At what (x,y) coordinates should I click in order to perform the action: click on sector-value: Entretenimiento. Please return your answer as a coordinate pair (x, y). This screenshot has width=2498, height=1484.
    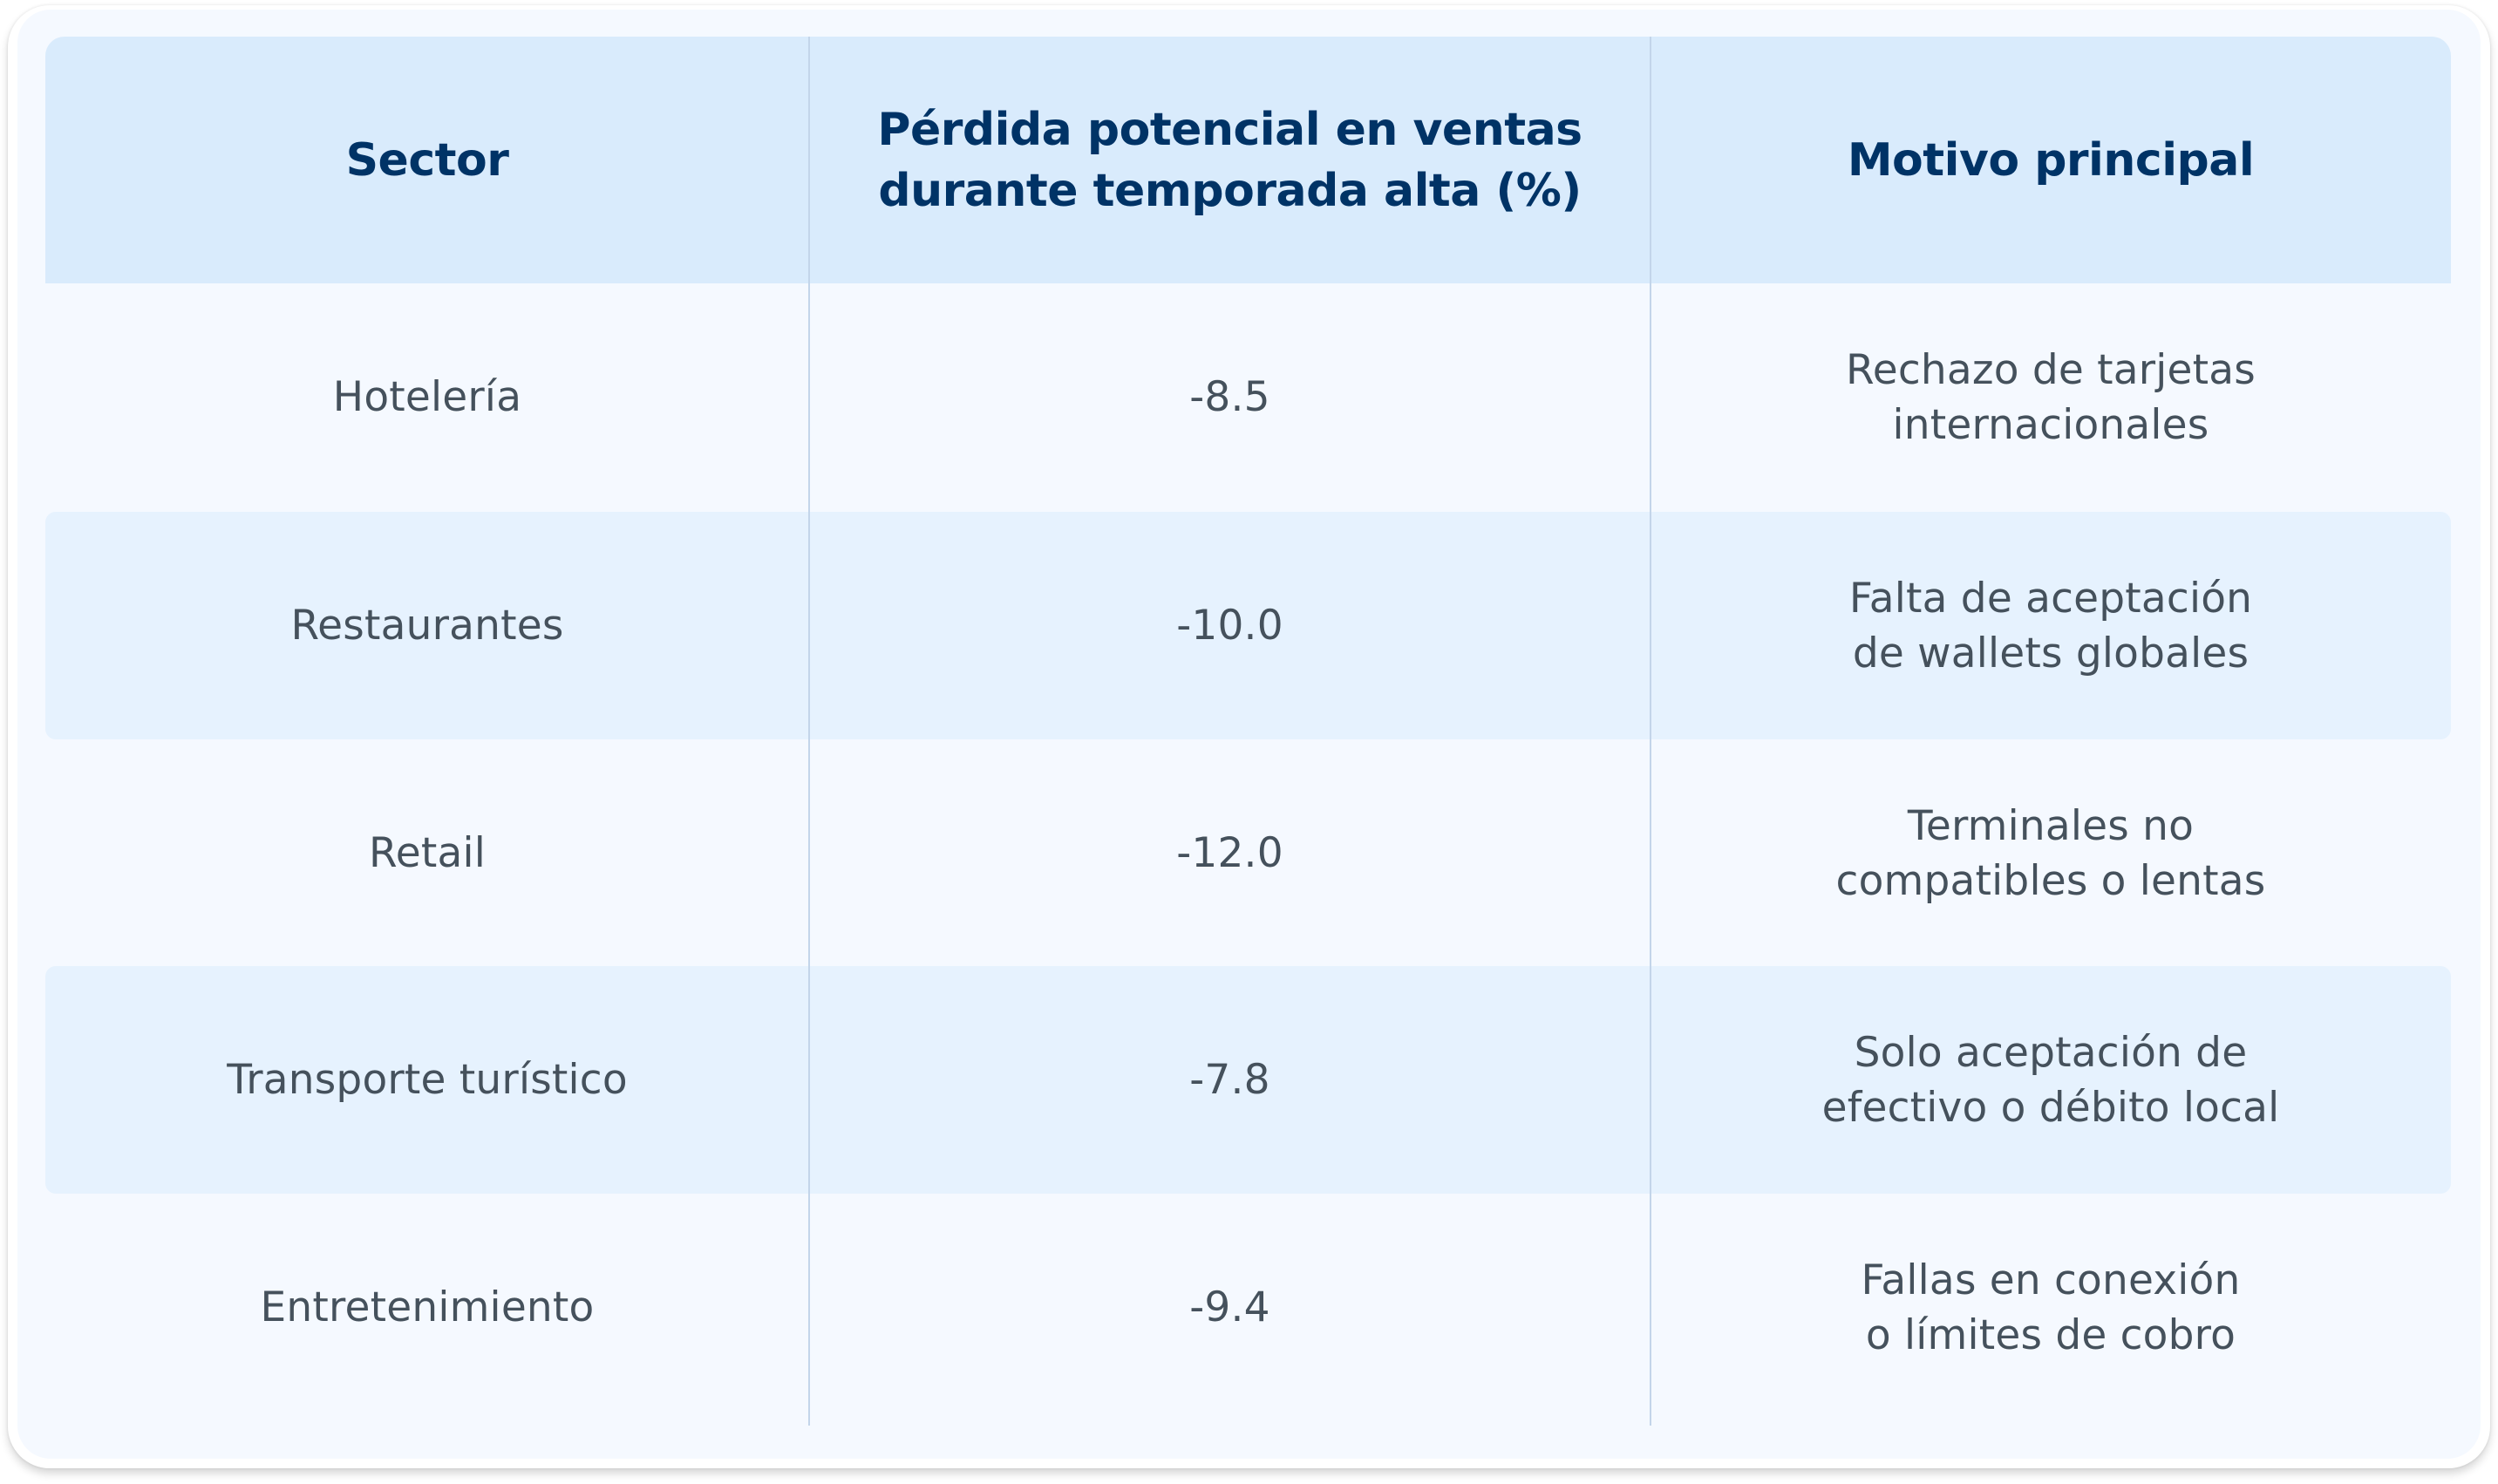
    Looking at the image, I should click on (427, 1307).